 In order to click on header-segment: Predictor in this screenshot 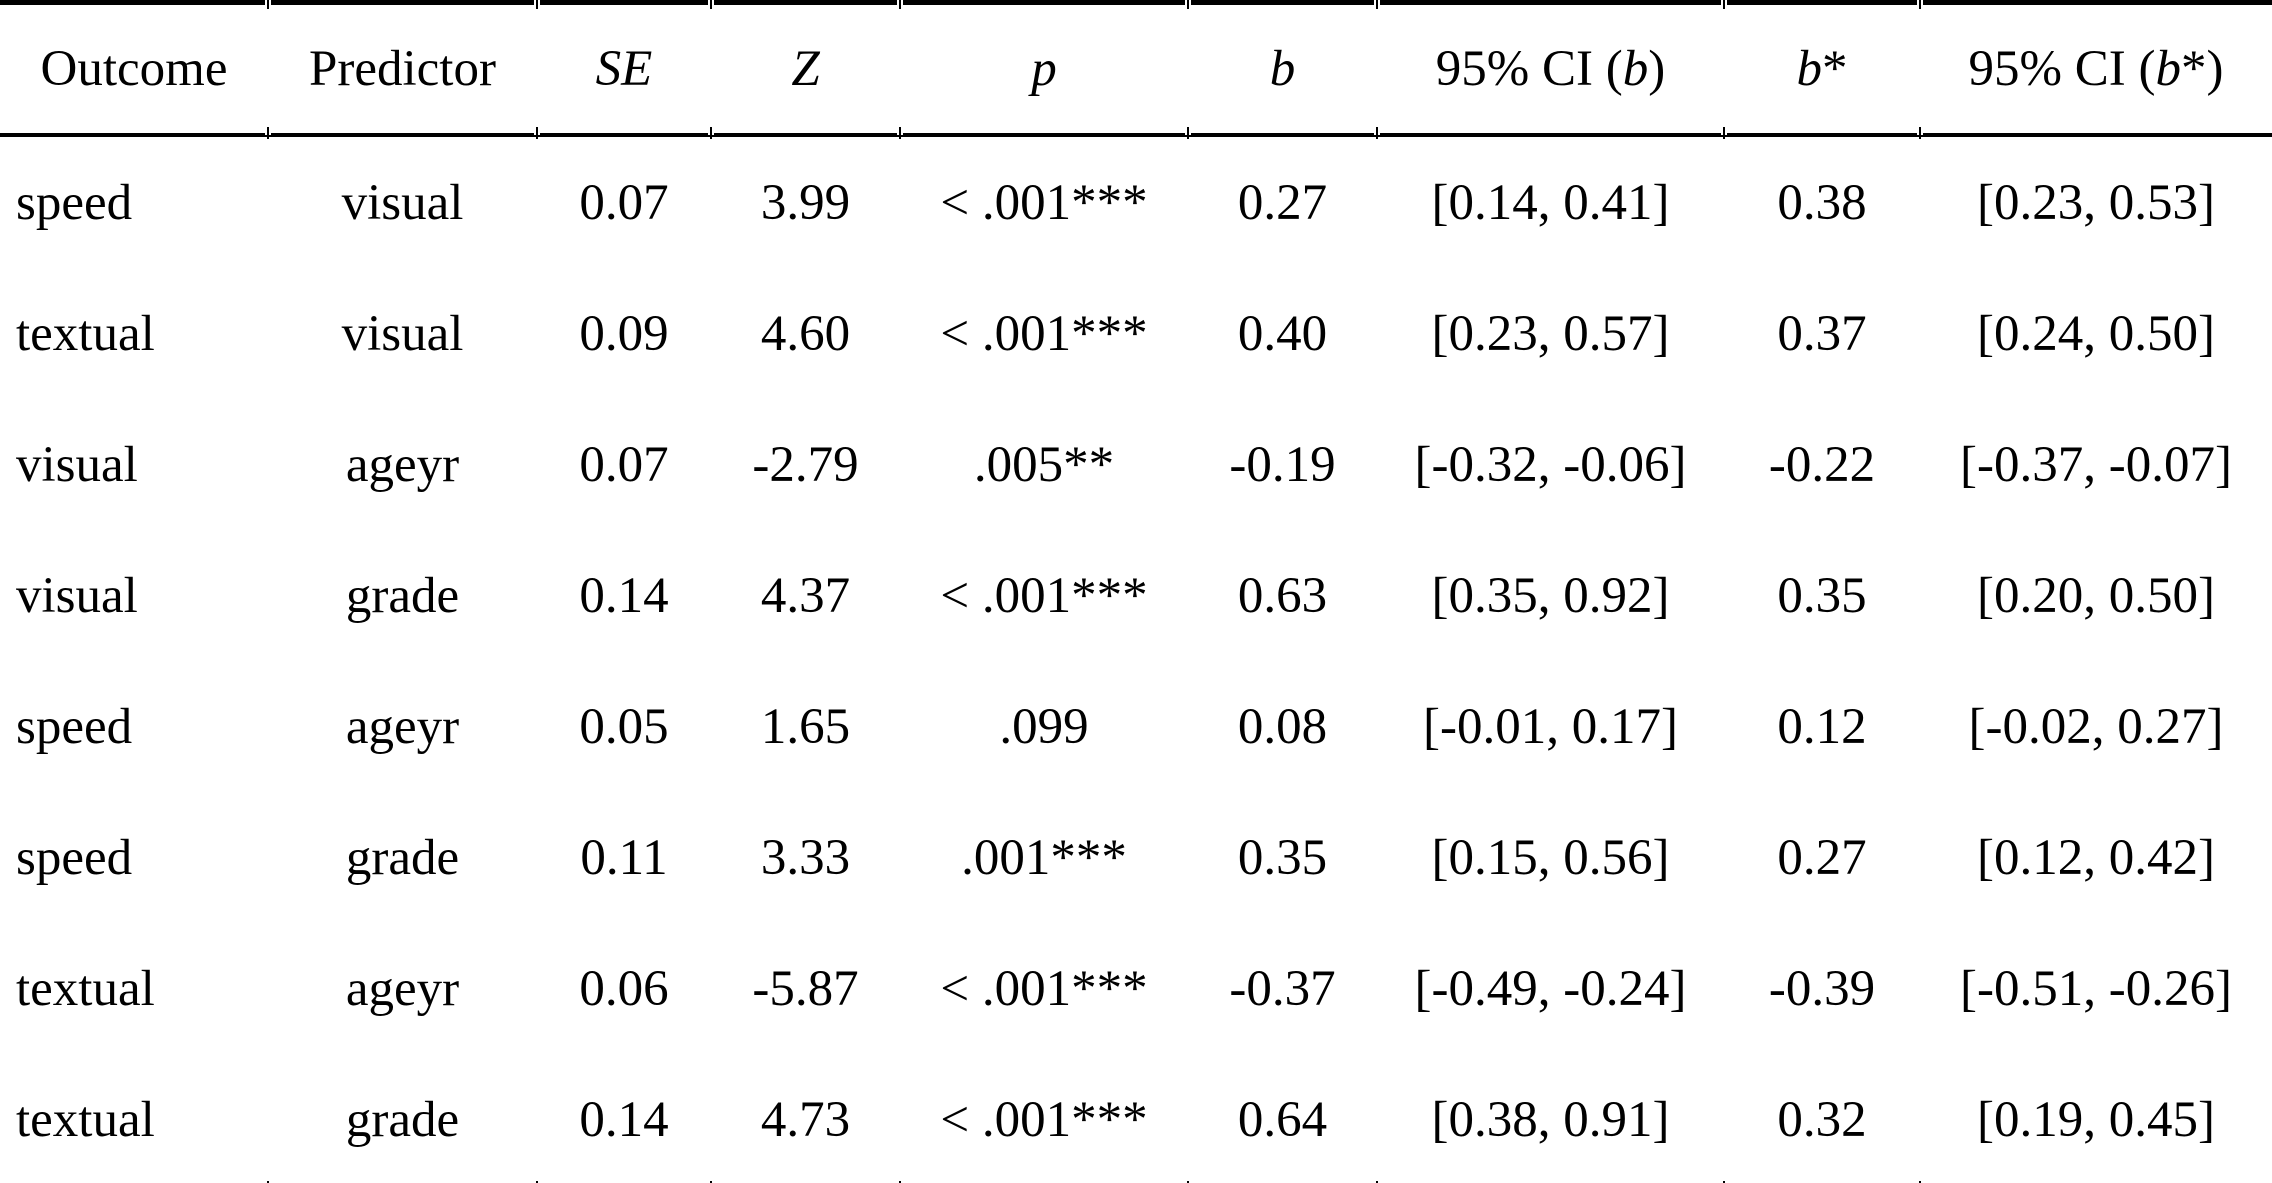, I will do `click(402, 69)`.